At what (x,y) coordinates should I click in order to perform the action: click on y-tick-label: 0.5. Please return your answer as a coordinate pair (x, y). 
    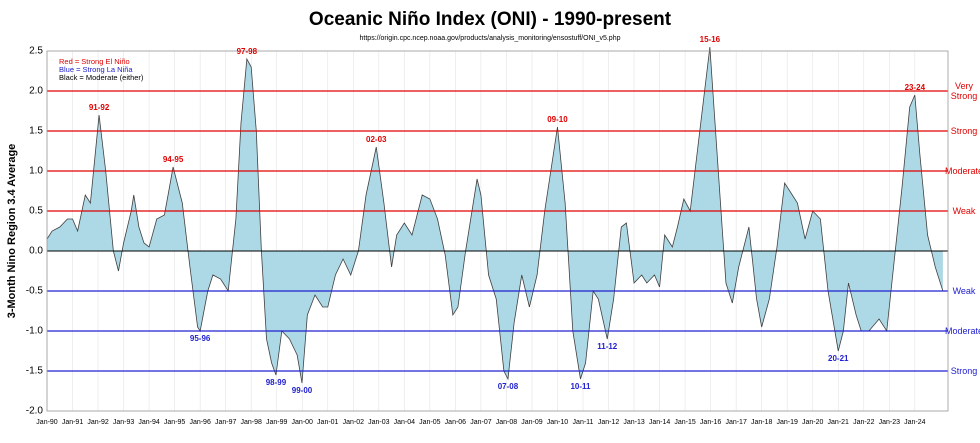
    Looking at the image, I should click on (36, 211).